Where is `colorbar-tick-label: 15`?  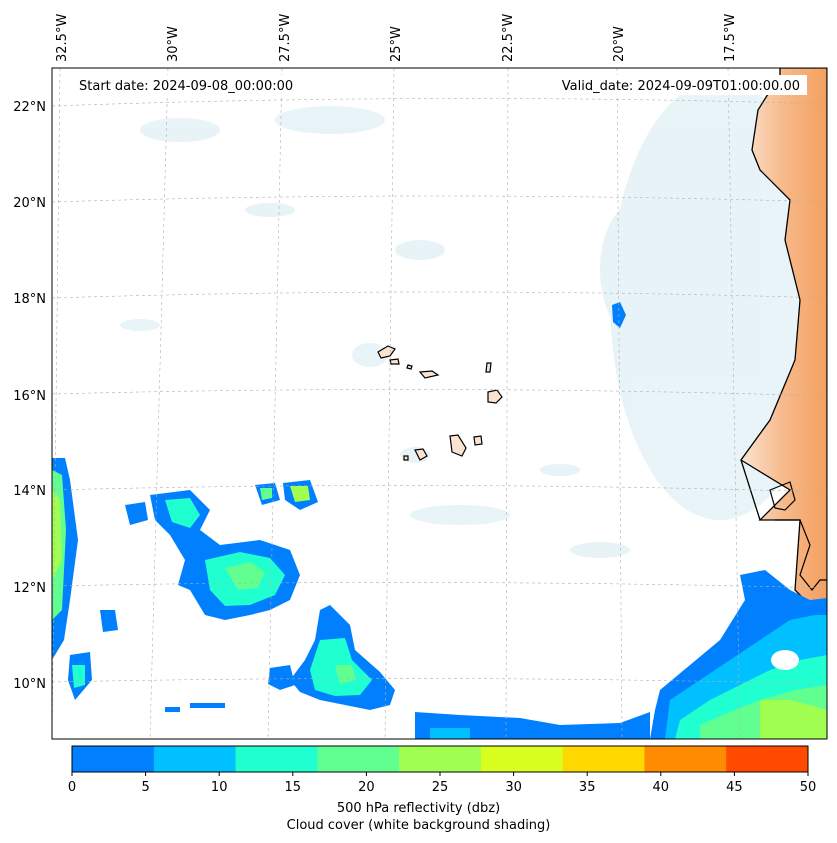 colorbar-tick-label: 15 is located at coordinates (293, 787).